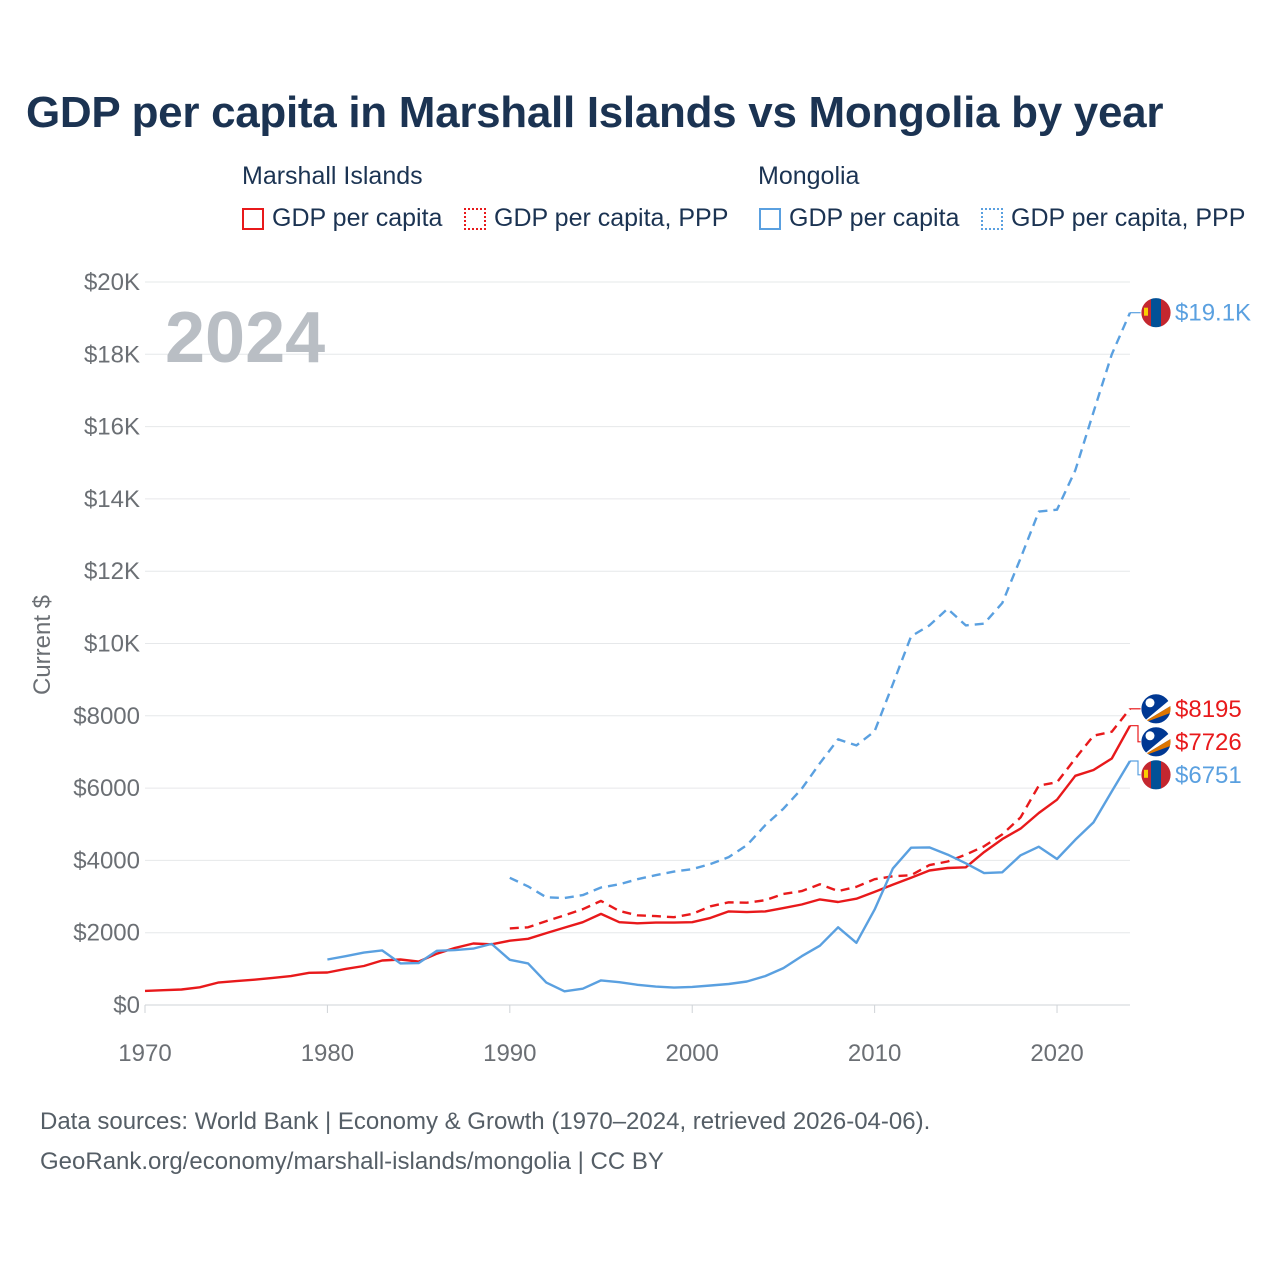 This screenshot has width=1280, height=1280. I want to click on x-tick-label: 2010, so click(874, 1053).